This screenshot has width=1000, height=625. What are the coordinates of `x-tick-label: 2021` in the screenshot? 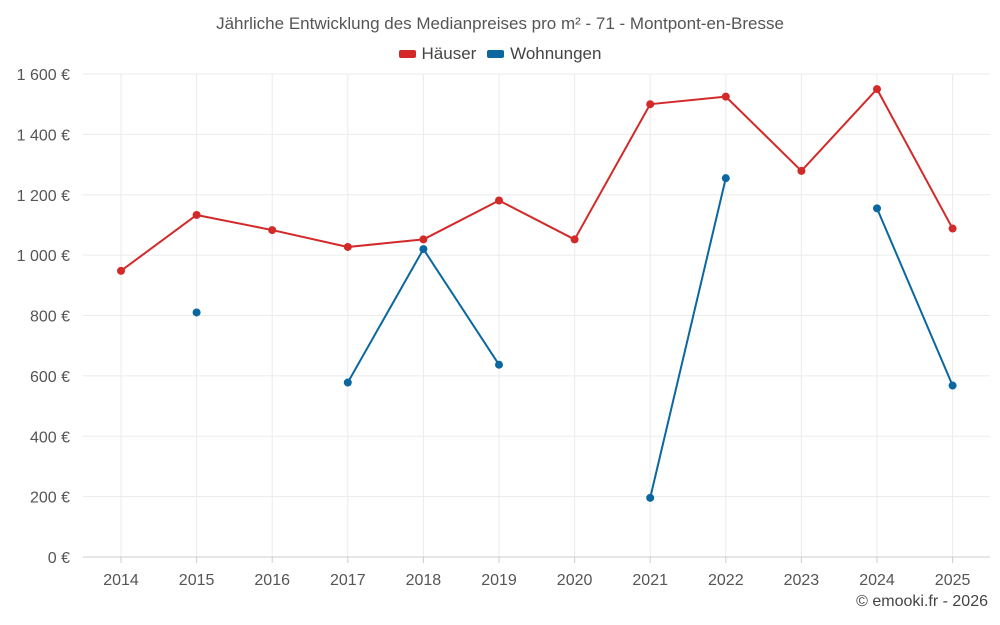 It's located at (650, 580).